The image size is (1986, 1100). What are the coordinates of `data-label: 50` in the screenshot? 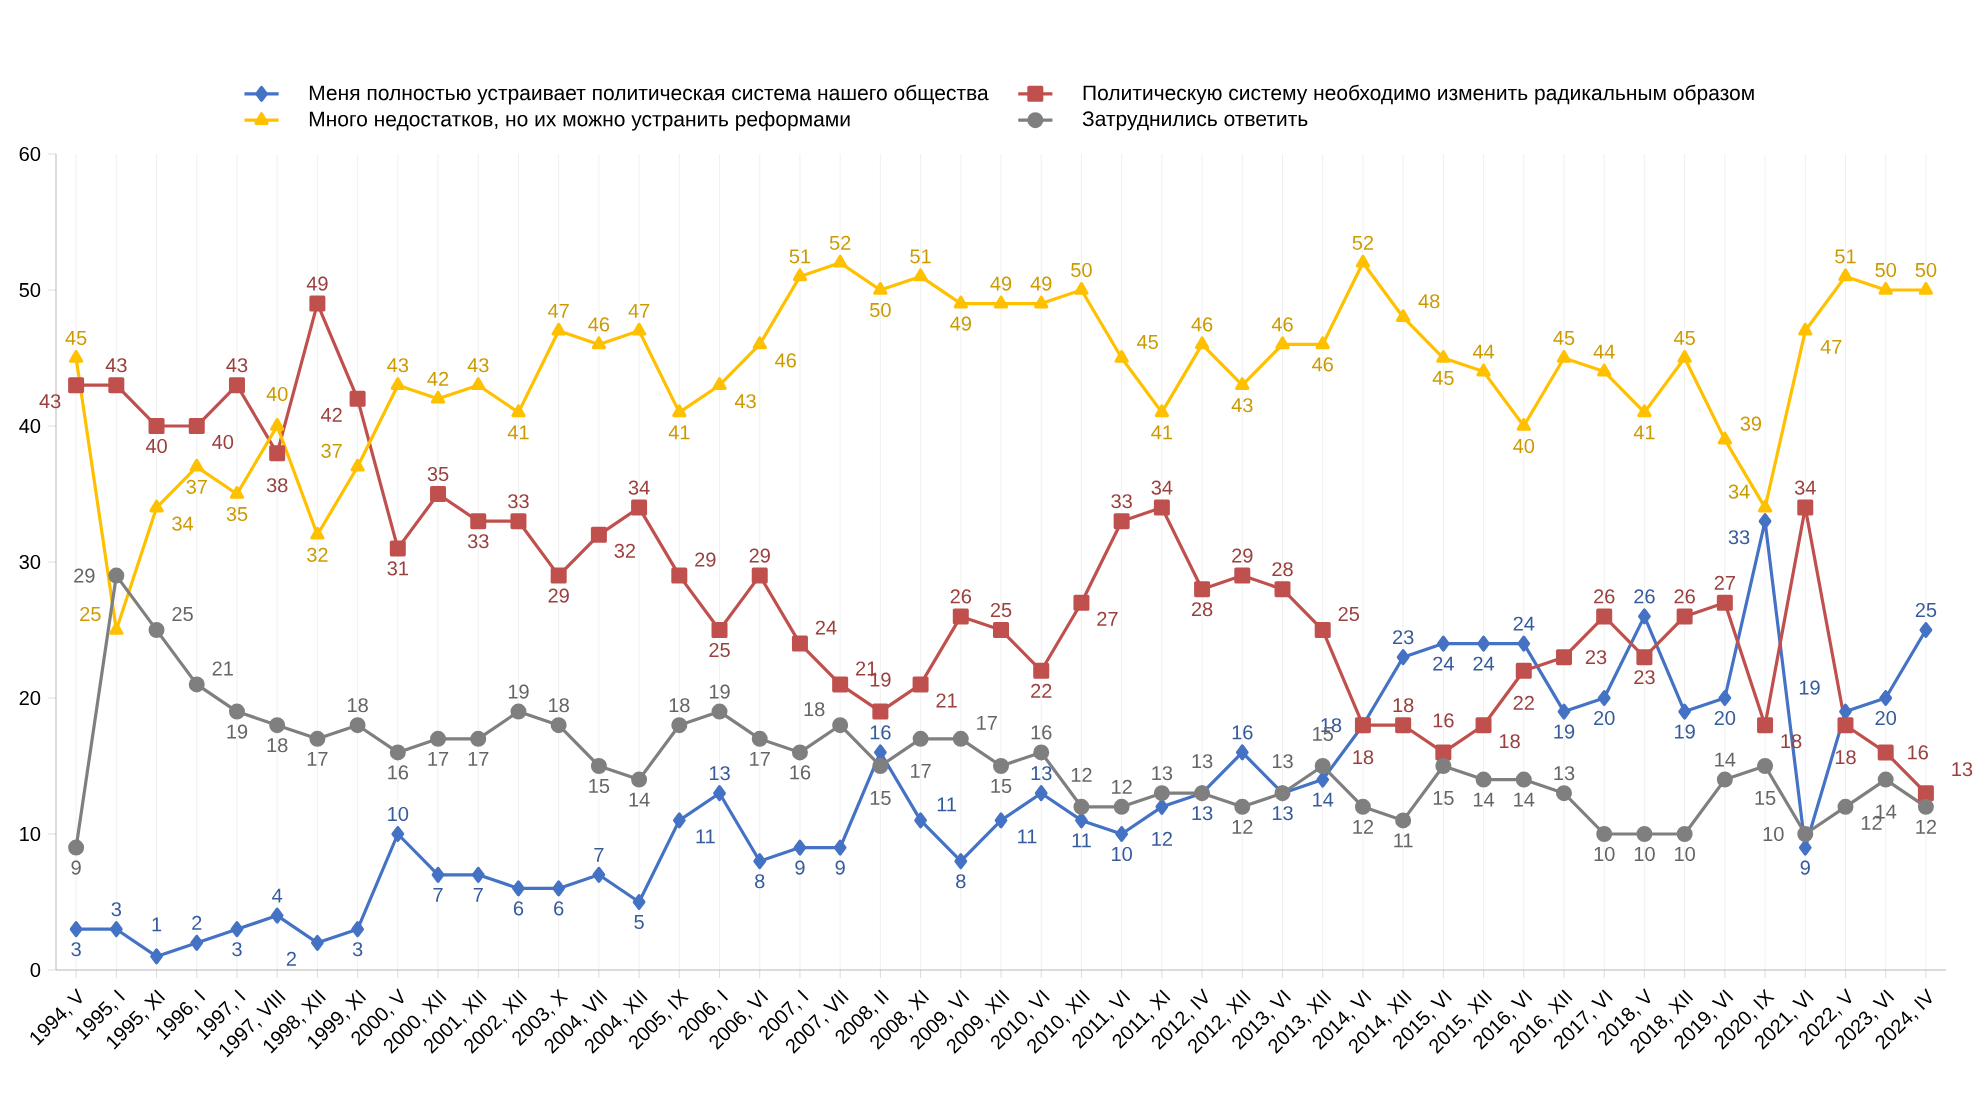 It's located at (1886, 270).